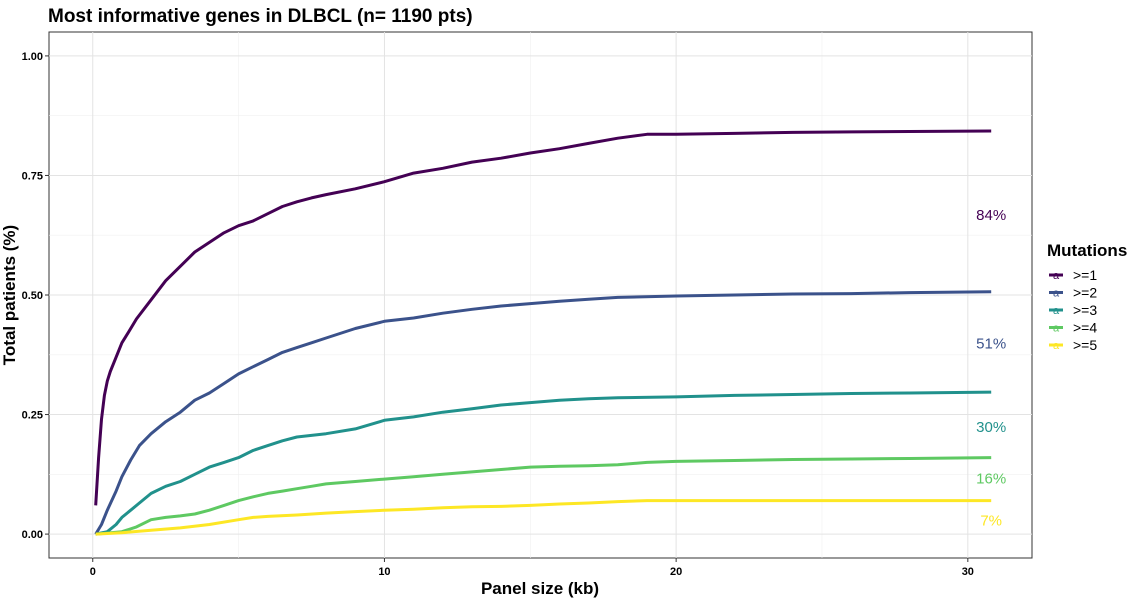  Describe the element at coordinates (532, 568) in the screenshot. I see `x-axis-ticks: 0 10 20 30` at that location.